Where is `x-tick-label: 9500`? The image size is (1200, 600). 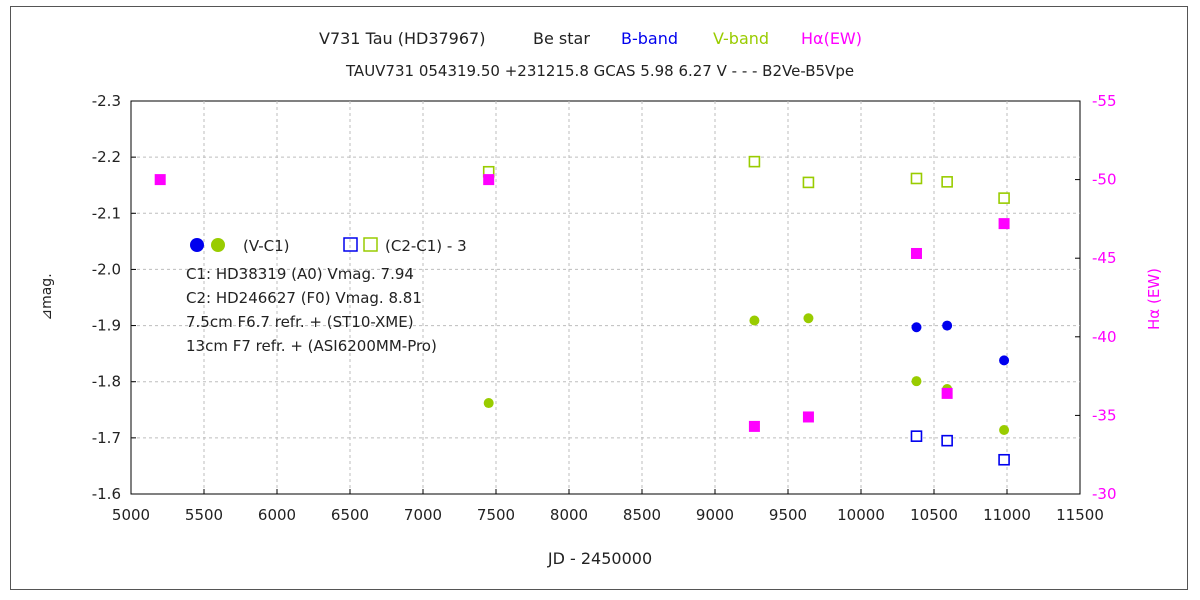 x-tick-label: 9500 is located at coordinates (788, 515).